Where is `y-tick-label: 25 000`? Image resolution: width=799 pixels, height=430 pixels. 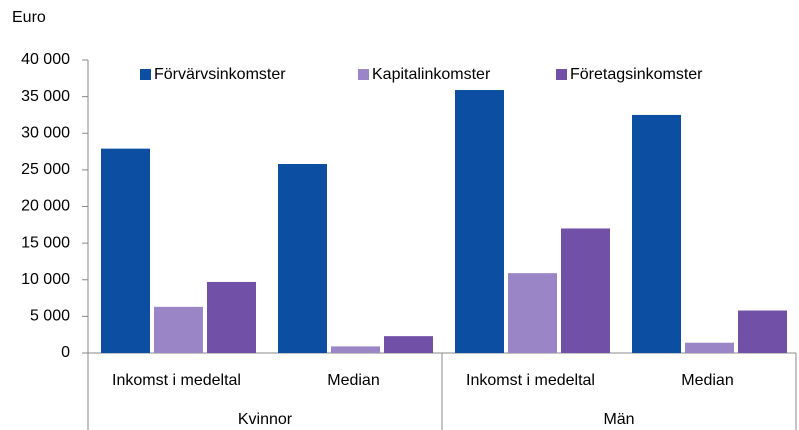 y-tick-label: 25 000 is located at coordinates (45, 169).